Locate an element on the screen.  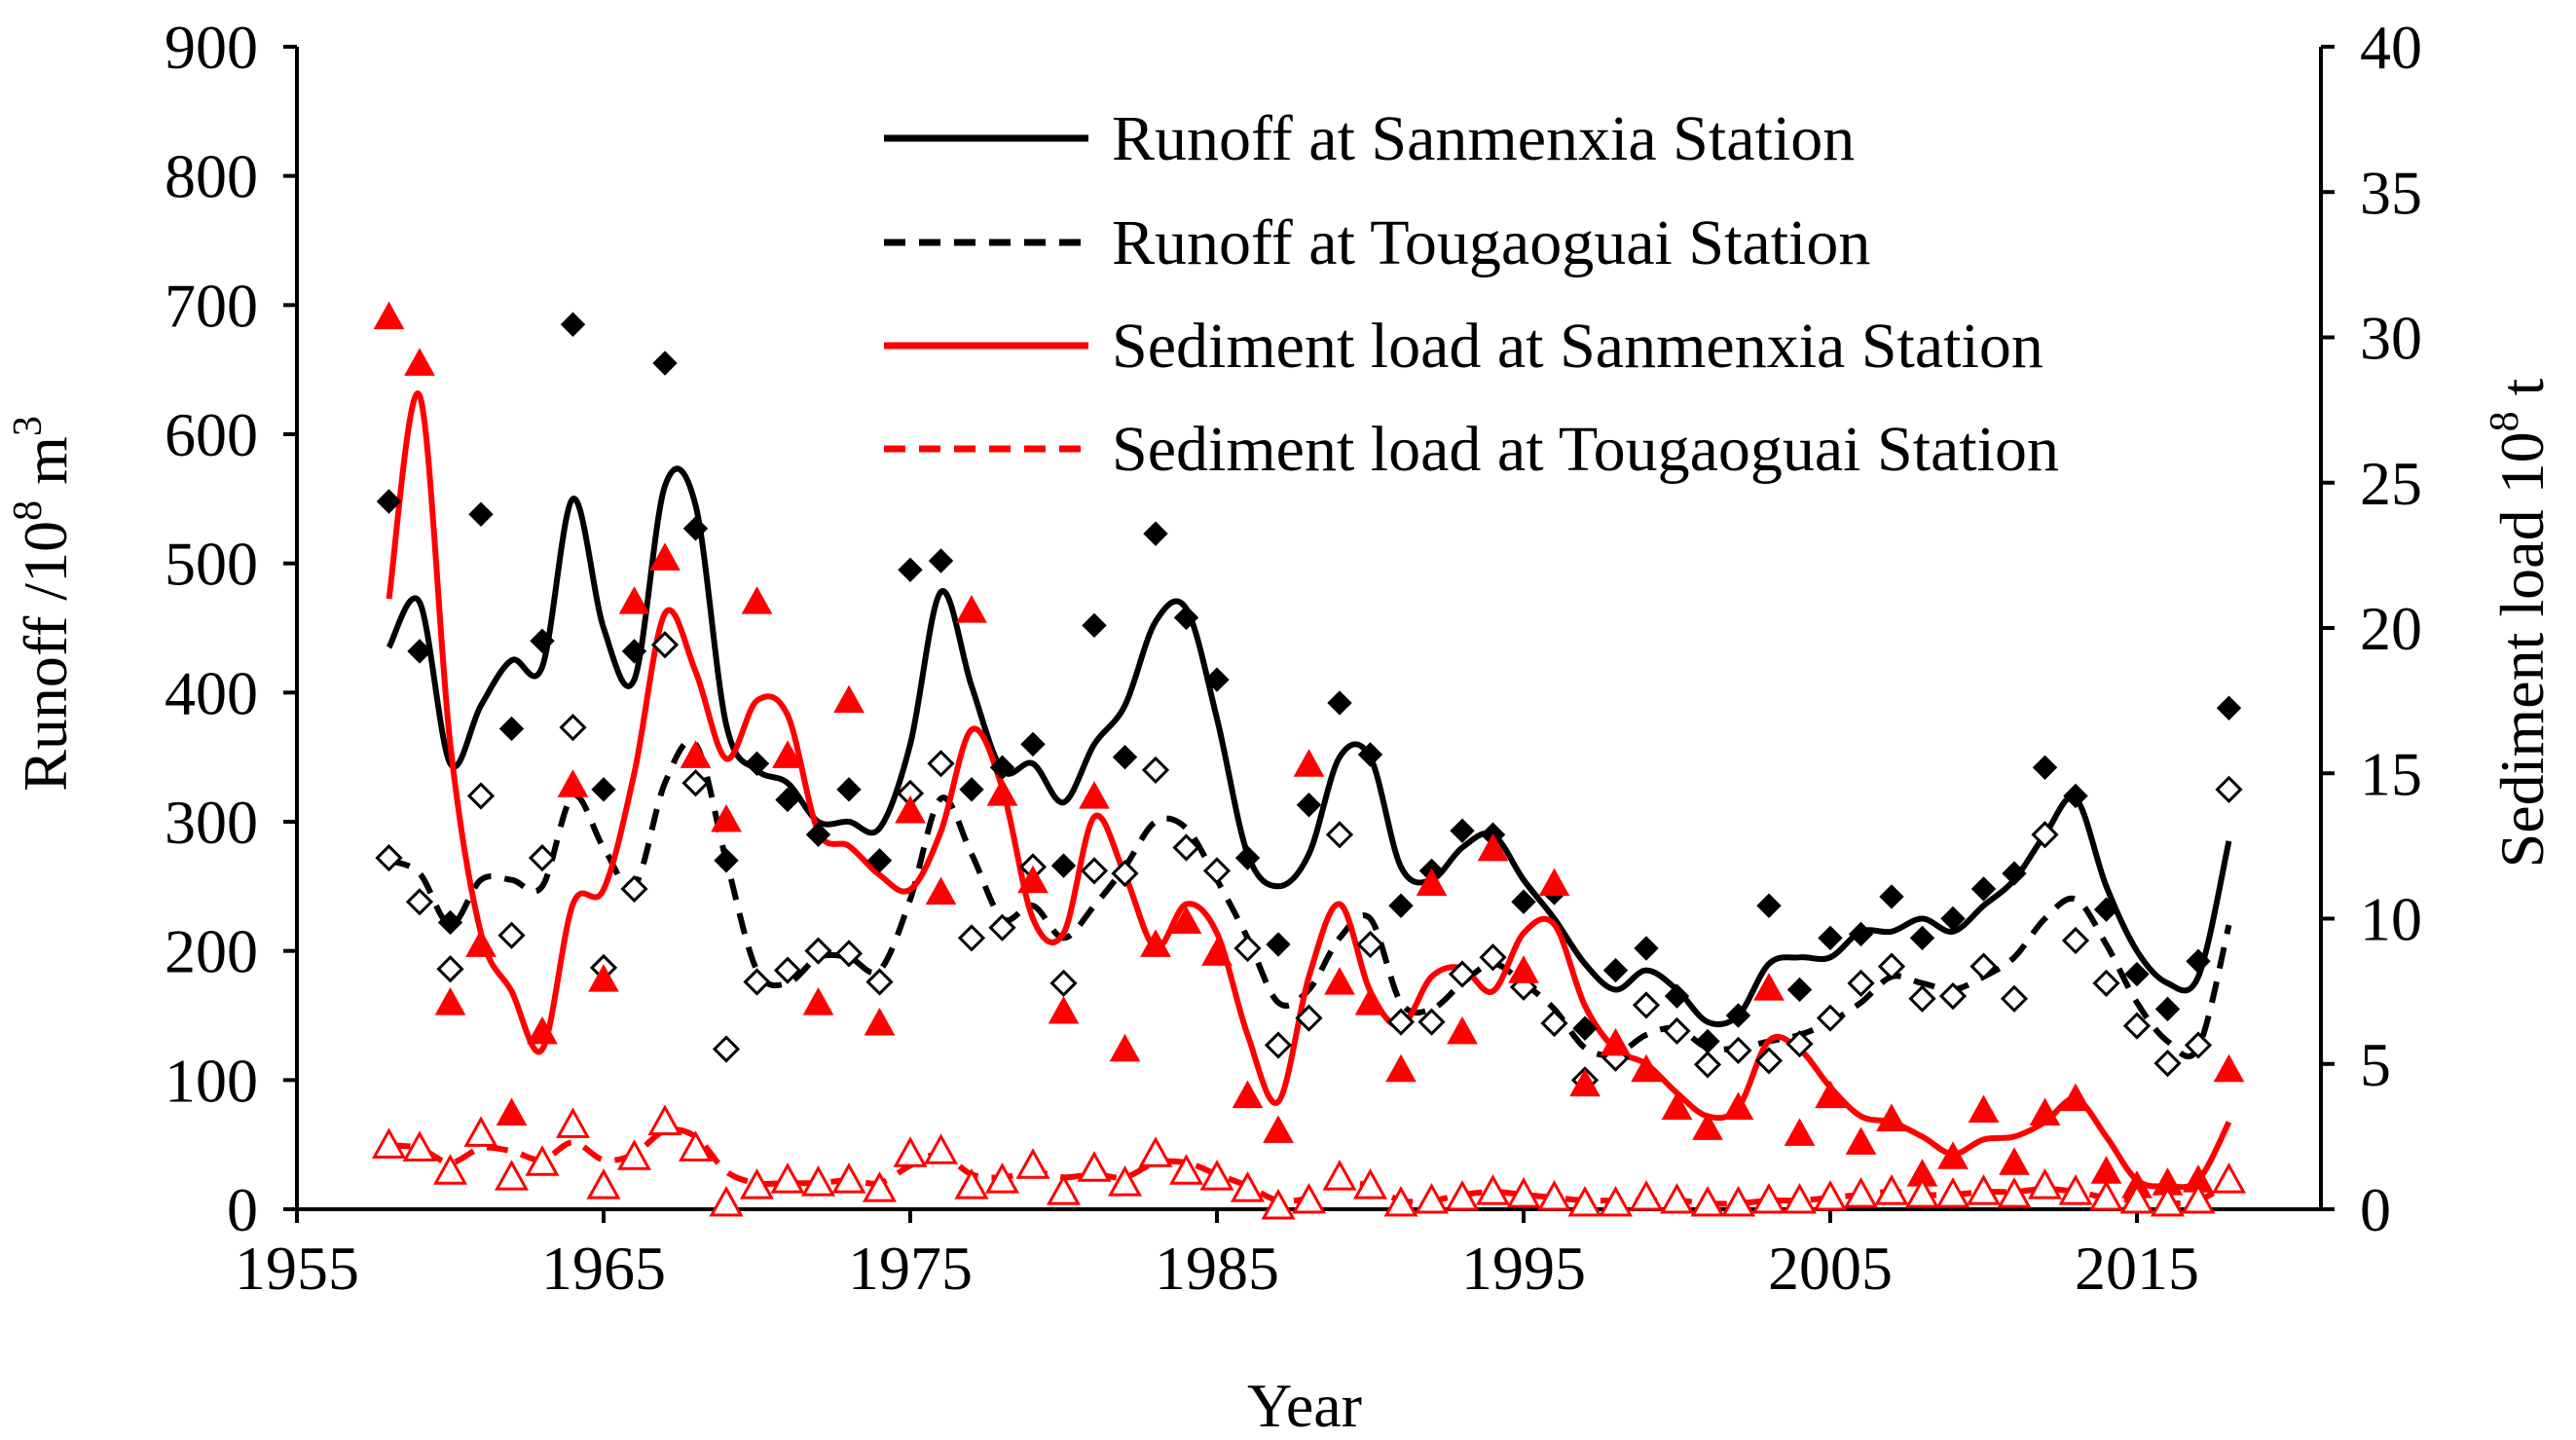
x-tick-label: 1965 is located at coordinates (603, 1268).